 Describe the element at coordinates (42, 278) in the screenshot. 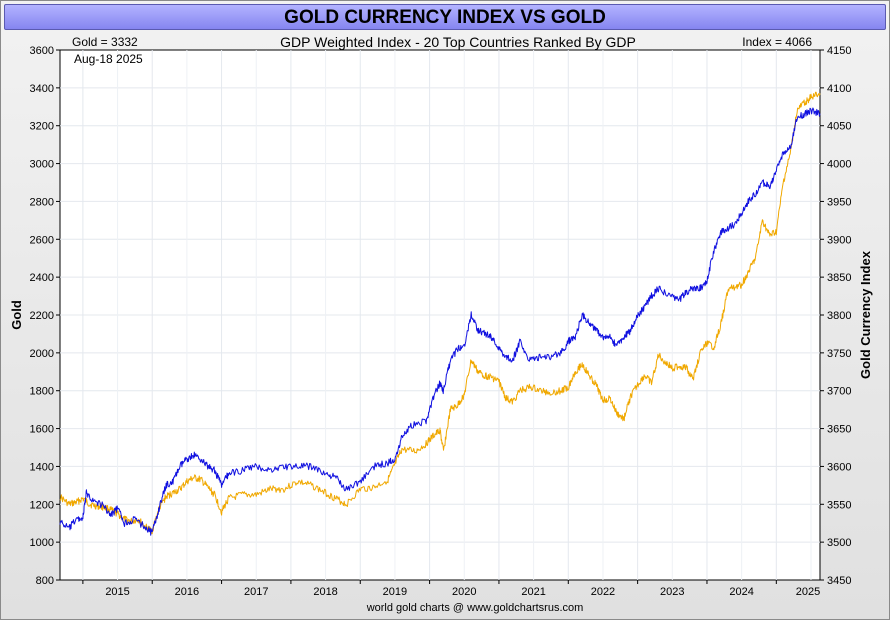

I see `y-left-tick-label: 2400` at that location.